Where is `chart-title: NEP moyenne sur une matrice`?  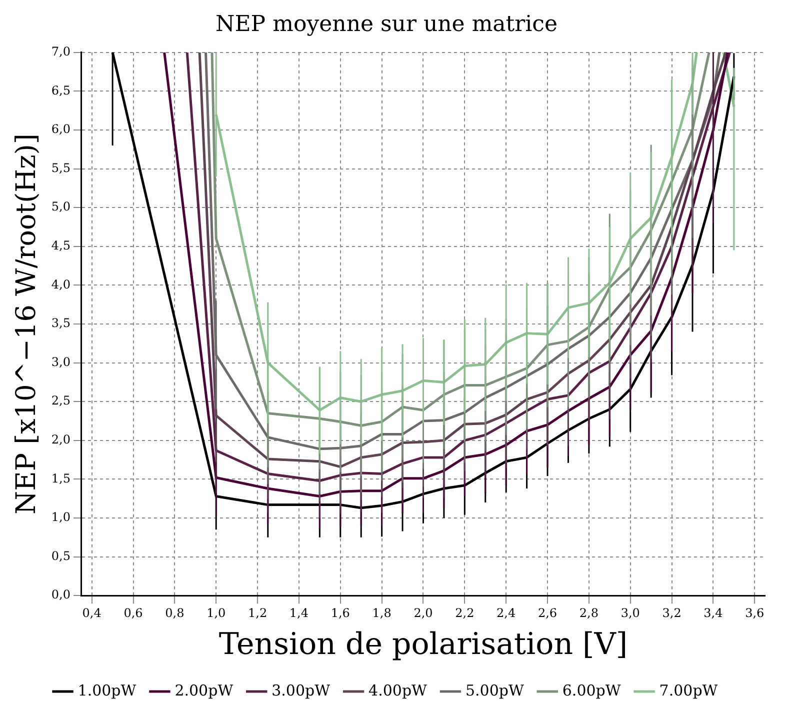
chart-title: NEP moyenne sur une matrice is located at coordinates (386, 24).